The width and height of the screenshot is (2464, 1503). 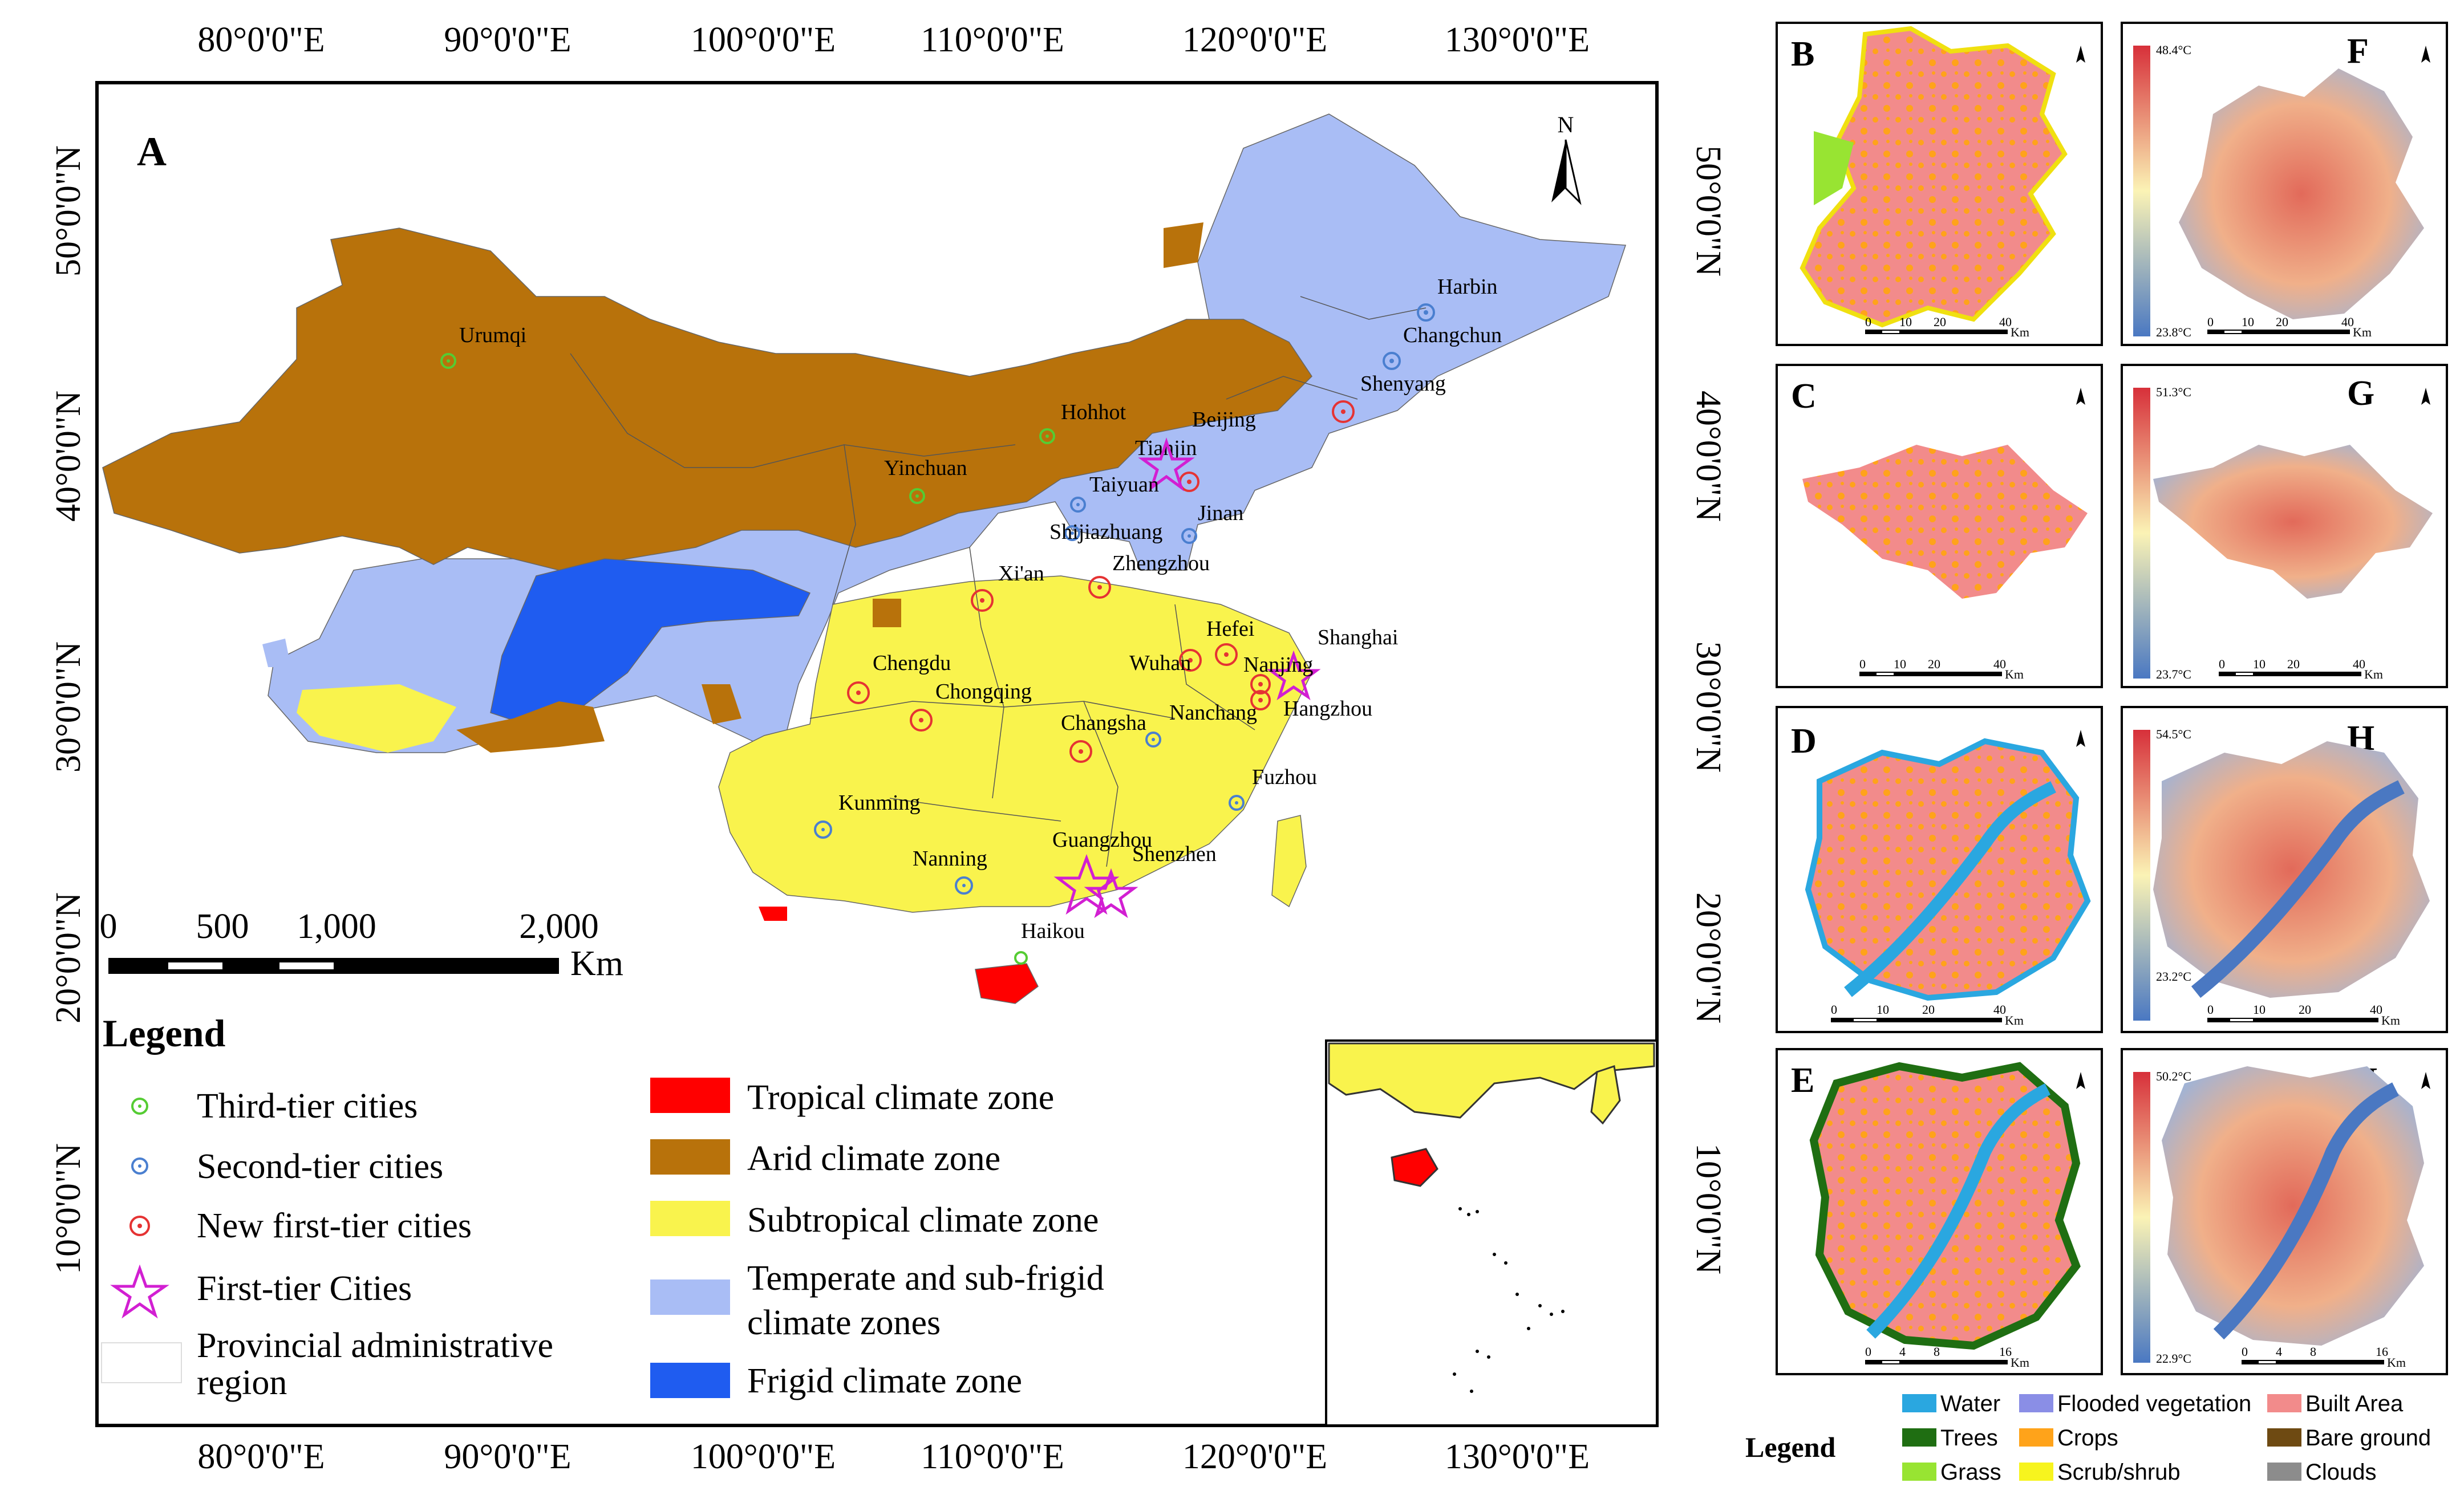 What do you see at coordinates (1468, 287) in the screenshot?
I see `city-label: Harbin` at bounding box center [1468, 287].